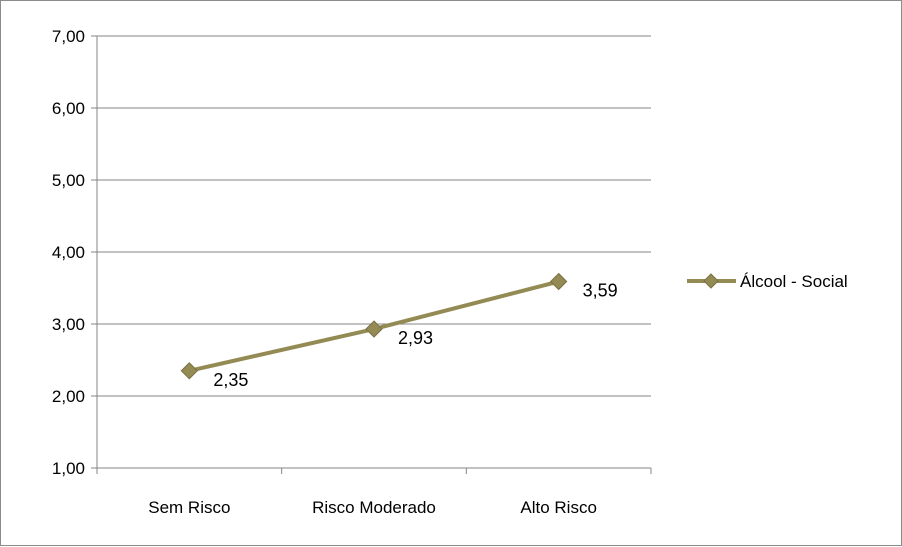  I want to click on series-layer, so click(374, 326).